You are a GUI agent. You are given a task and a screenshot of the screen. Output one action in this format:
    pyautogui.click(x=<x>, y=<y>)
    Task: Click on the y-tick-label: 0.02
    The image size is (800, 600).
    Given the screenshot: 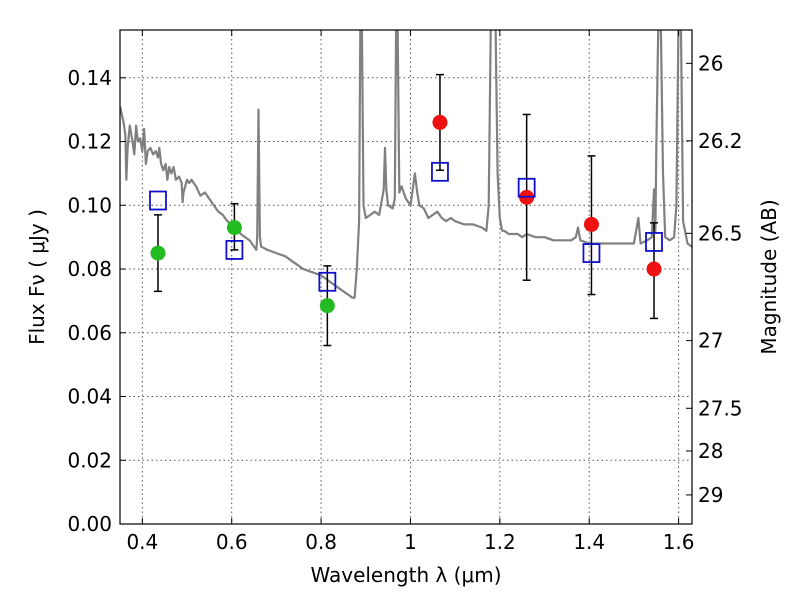 What is the action you would take?
    pyautogui.click(x=89, y=460)
    